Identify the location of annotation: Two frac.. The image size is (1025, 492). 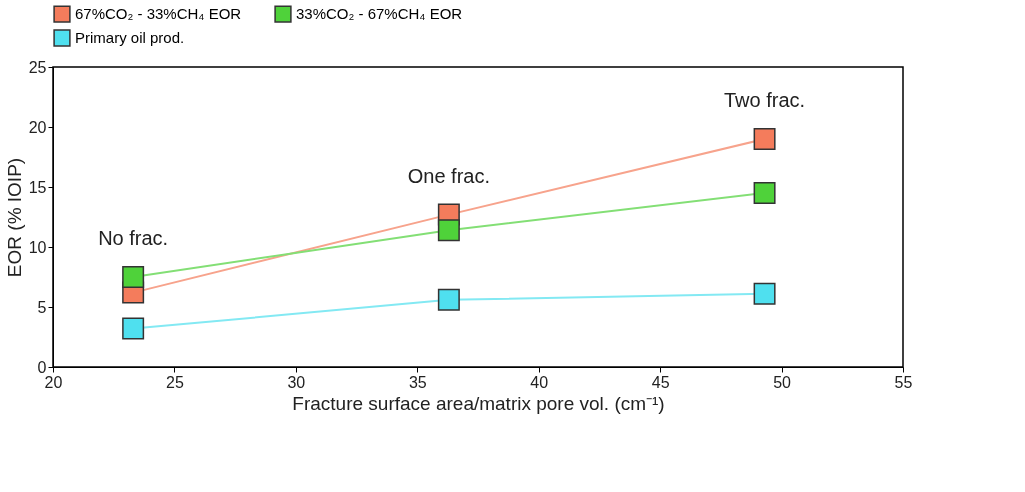
(765, 100).